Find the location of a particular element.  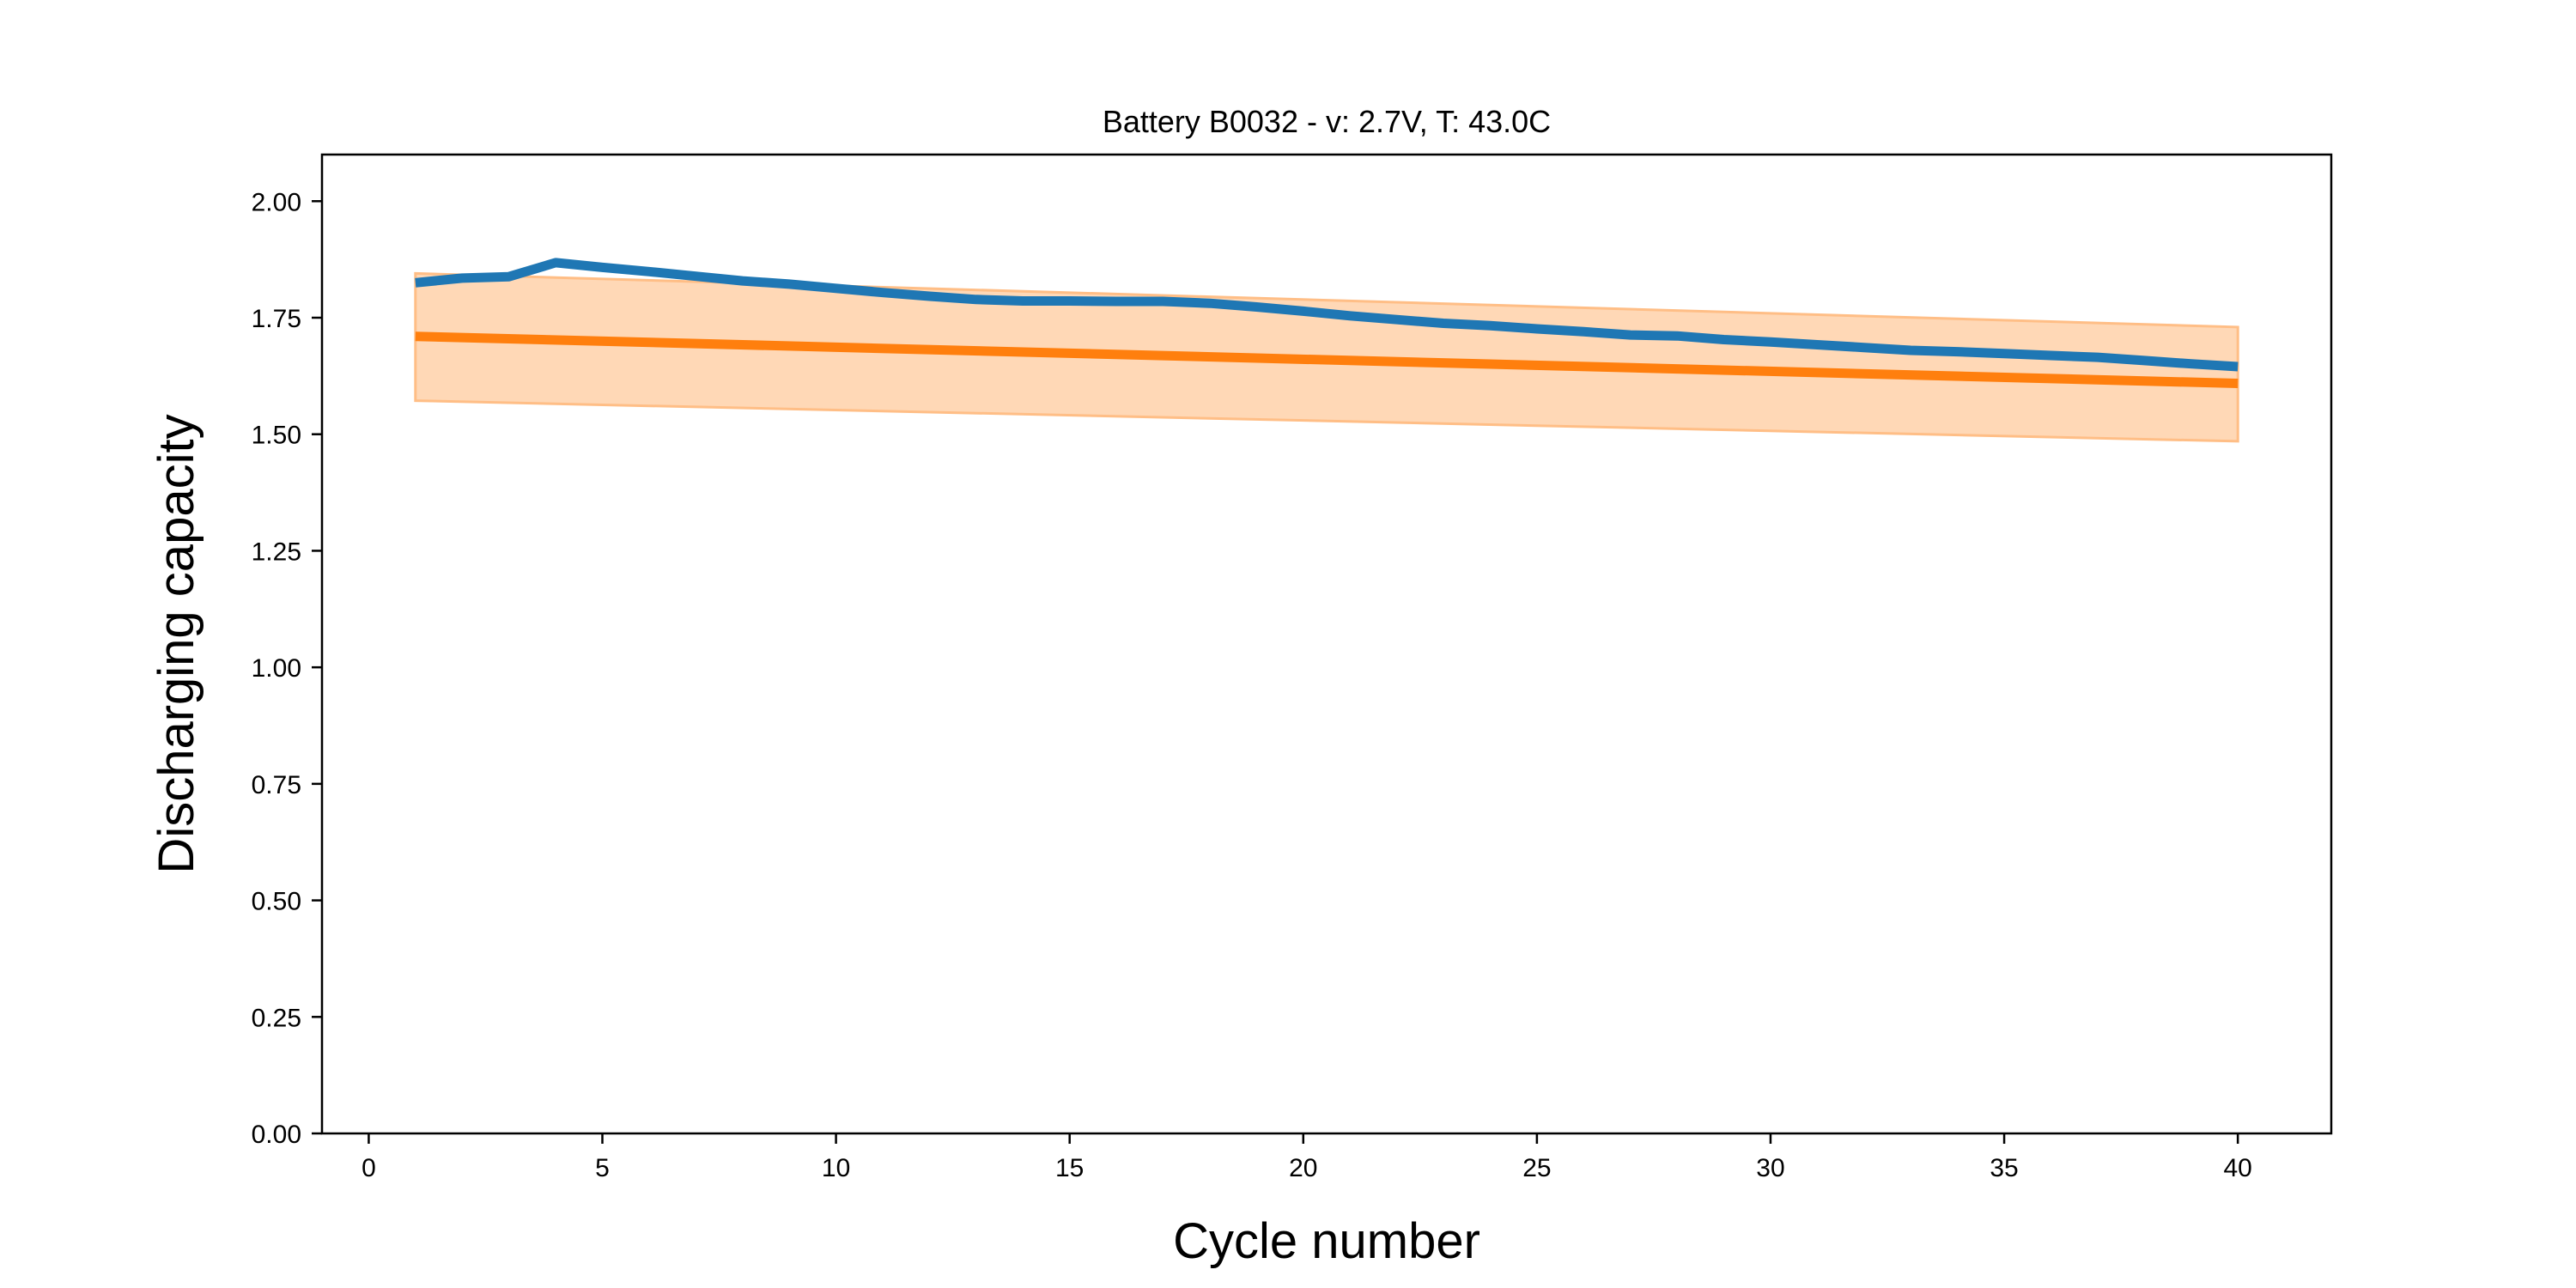

y-tick-label: 1.50 is located at coordinates (276, 436).